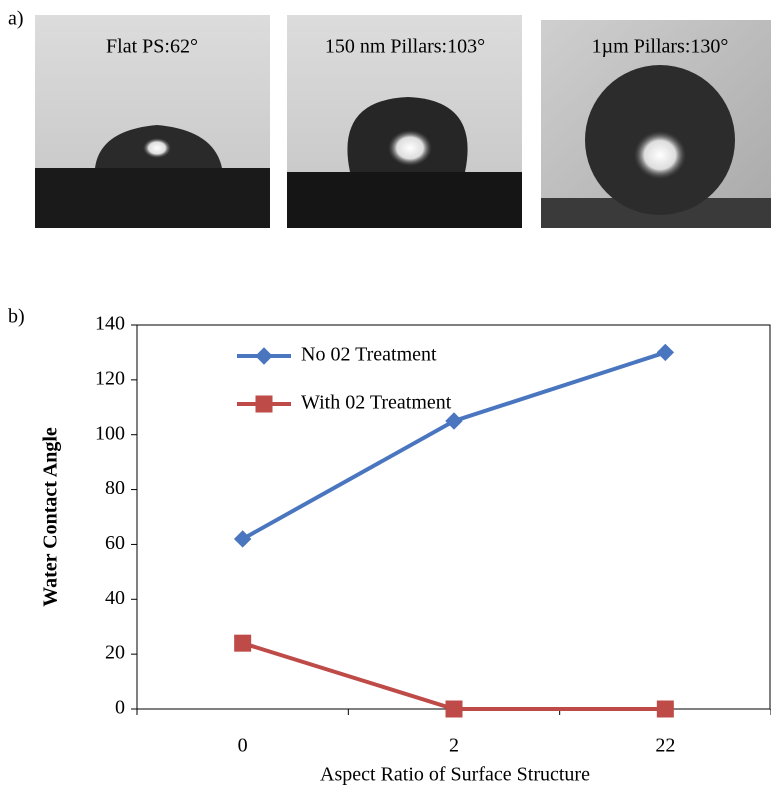 The image size is (771, 792). Describe the element at coordinates (405, 47) in the screenshot. I see `photo-caption: 150 nm Pillars:103°` at that location.